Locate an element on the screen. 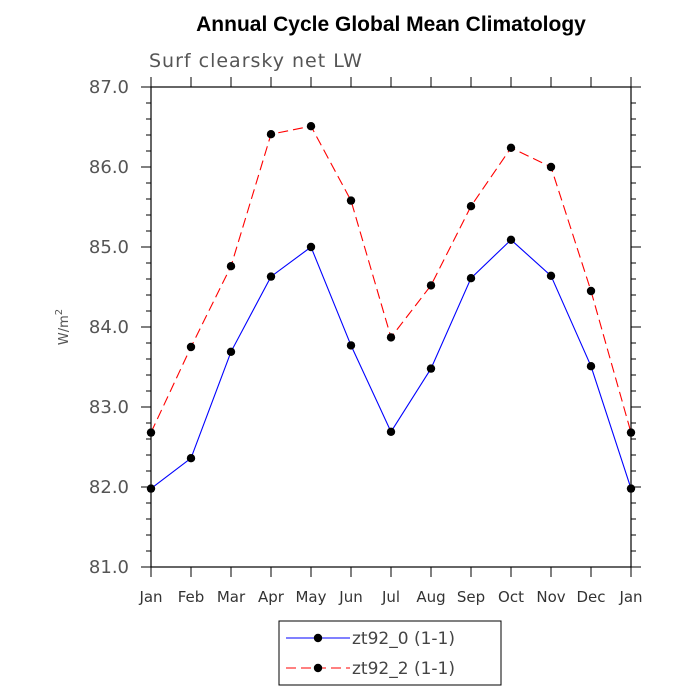  x-tick-label: Mar is located at coordinates (231, 597).